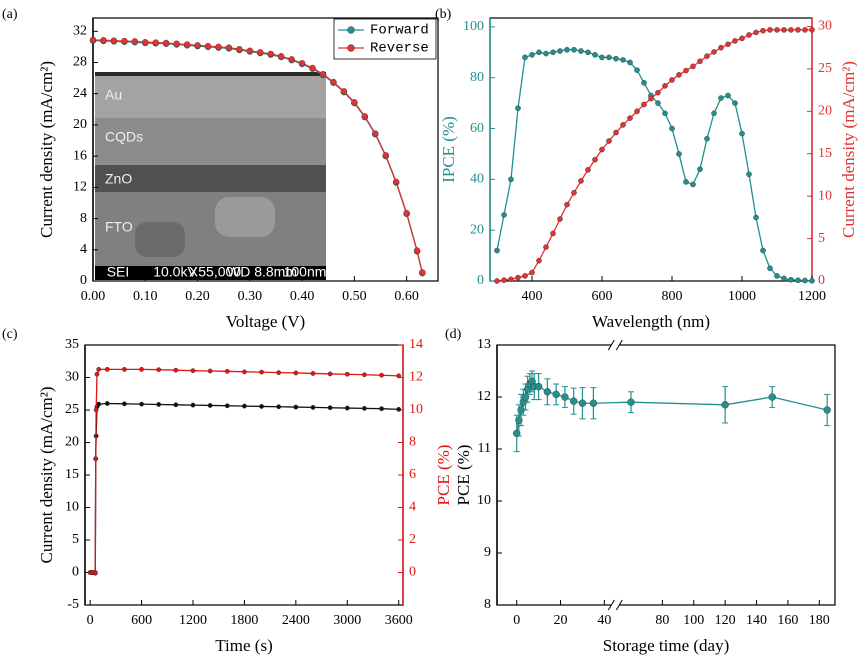 The height and width of the screenshot is (656, 865). What do you see at coordinates (463, 475) in the screenshot?
I see `y-axis-title: PCE (%)` at bounding box center [463, 475].